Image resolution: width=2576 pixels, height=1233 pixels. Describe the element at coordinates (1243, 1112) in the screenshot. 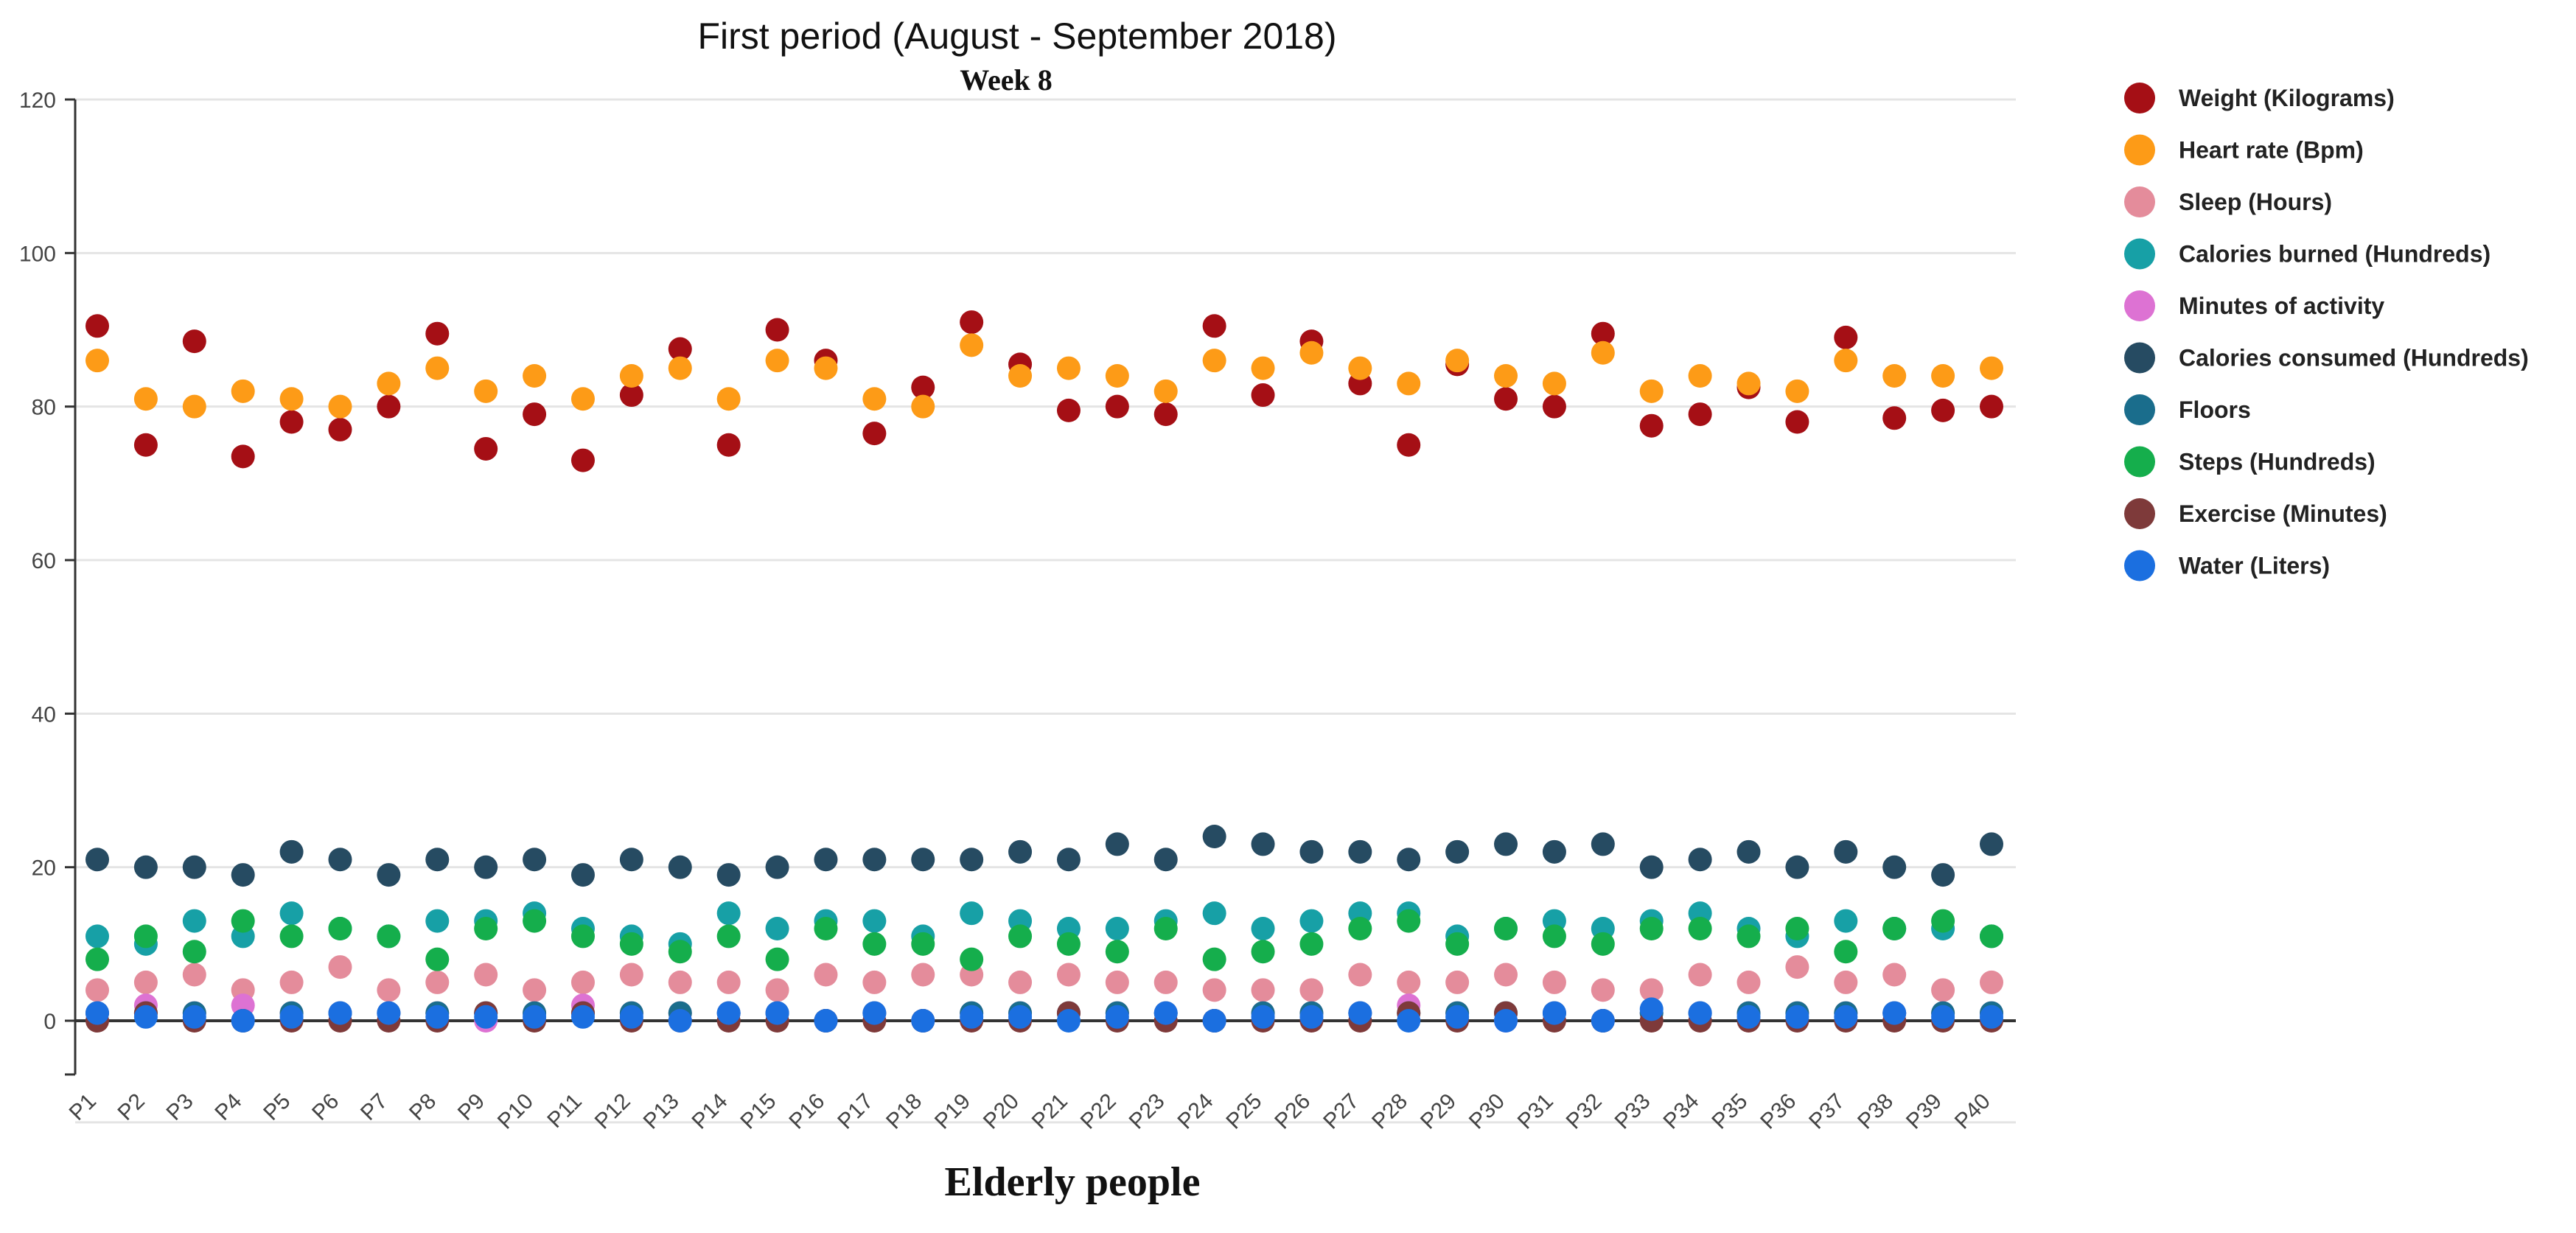

I see `x-tick-label: P25` at that location.